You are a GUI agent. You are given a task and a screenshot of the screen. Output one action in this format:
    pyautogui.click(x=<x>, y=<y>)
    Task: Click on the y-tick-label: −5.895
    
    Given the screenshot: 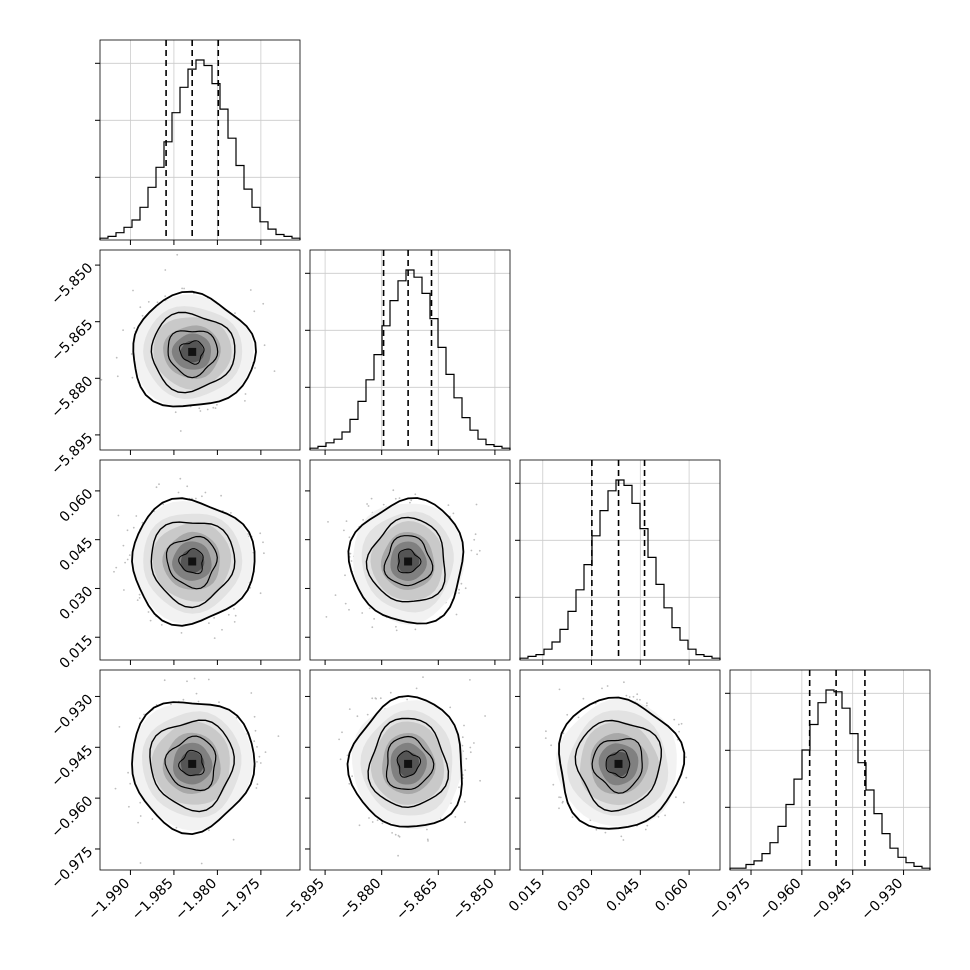 What is the action you would take?
    pyautogui.click(x=72, y=454)
    